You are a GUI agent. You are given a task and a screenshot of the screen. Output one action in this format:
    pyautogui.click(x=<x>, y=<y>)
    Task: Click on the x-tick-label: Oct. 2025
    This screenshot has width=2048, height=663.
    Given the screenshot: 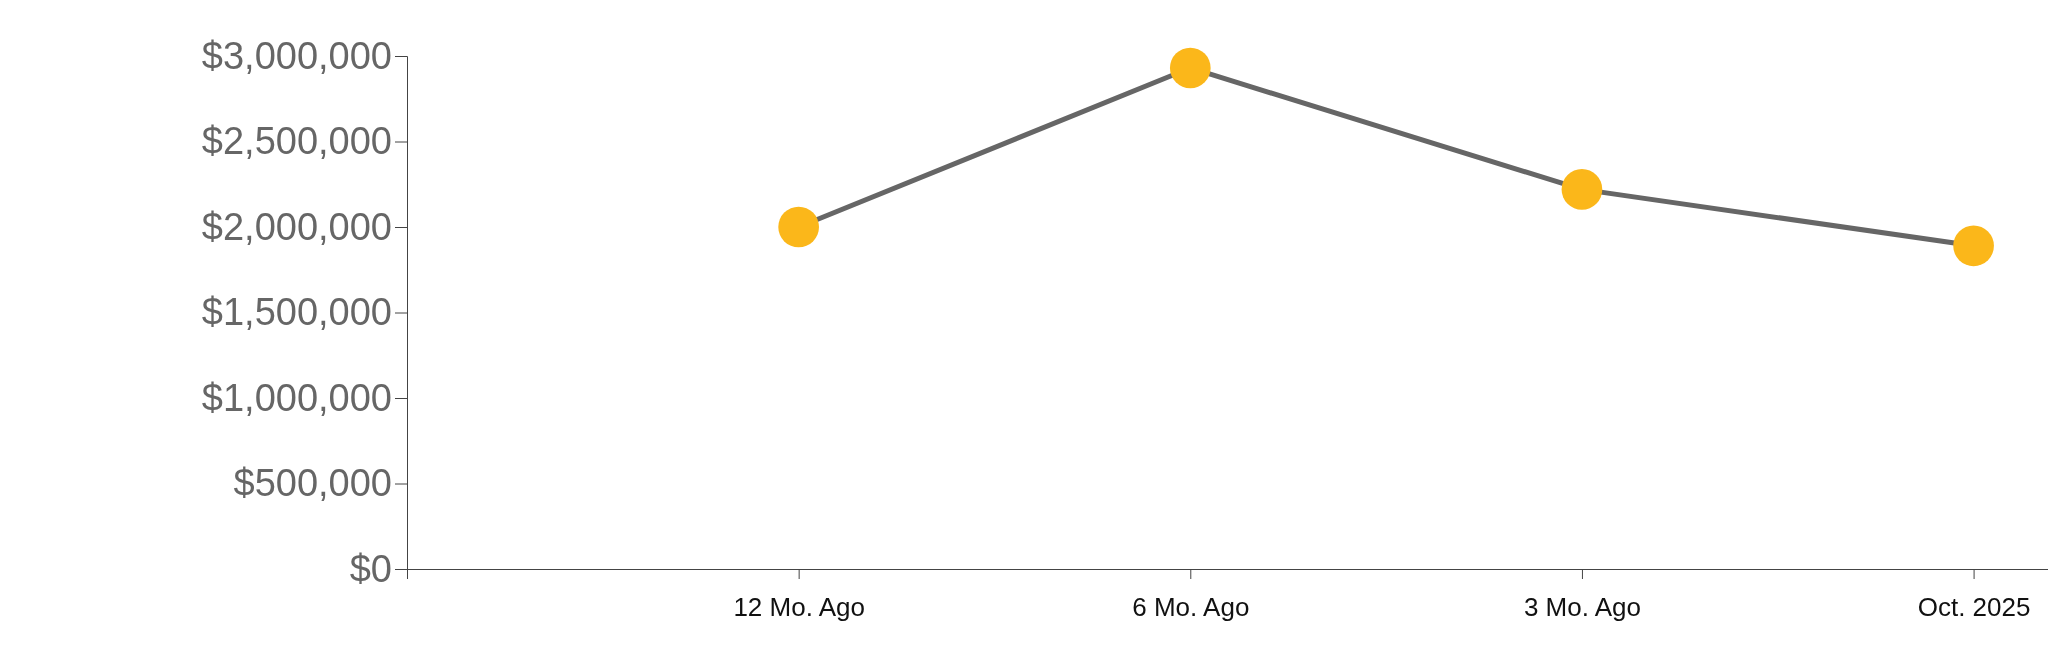 What is the action you would take?
    pyautogui.click(x=1974, y=606)
    